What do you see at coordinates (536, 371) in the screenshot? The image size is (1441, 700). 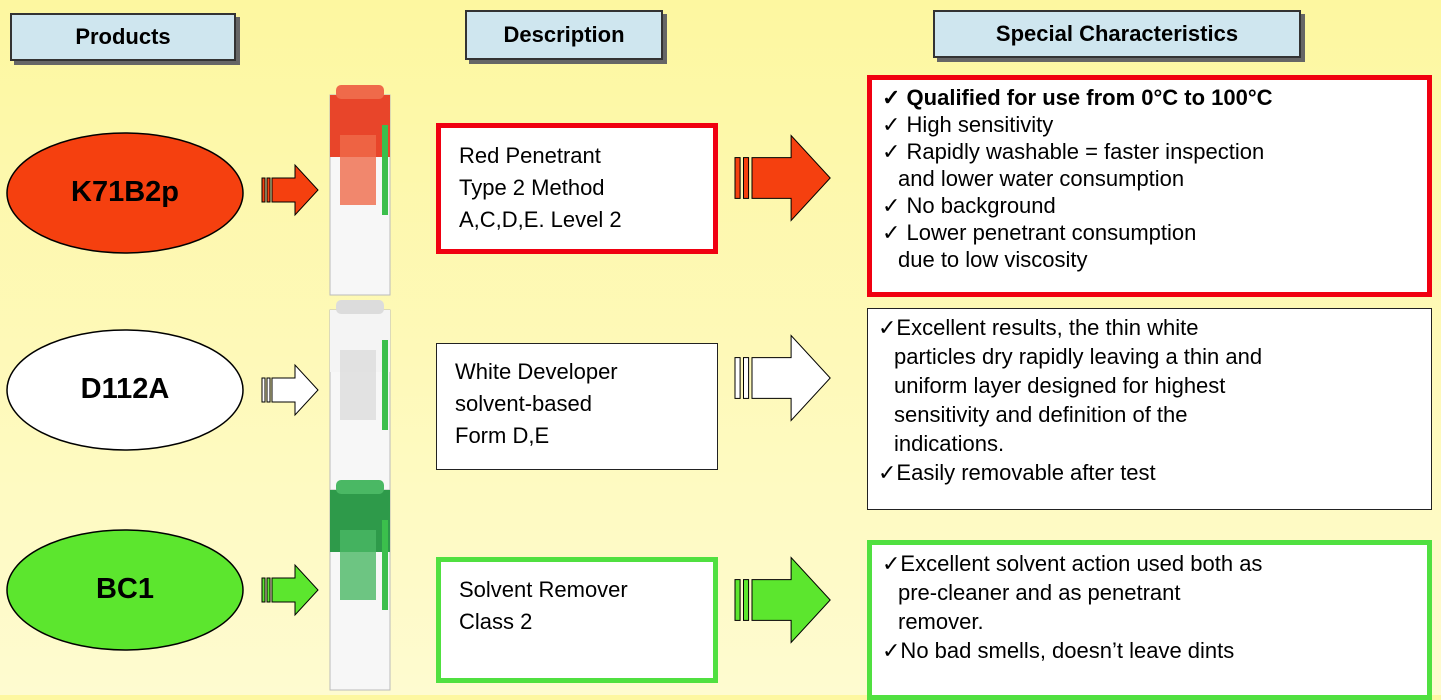 I see `description-line: White Developer` at bounding box center [536, 371].